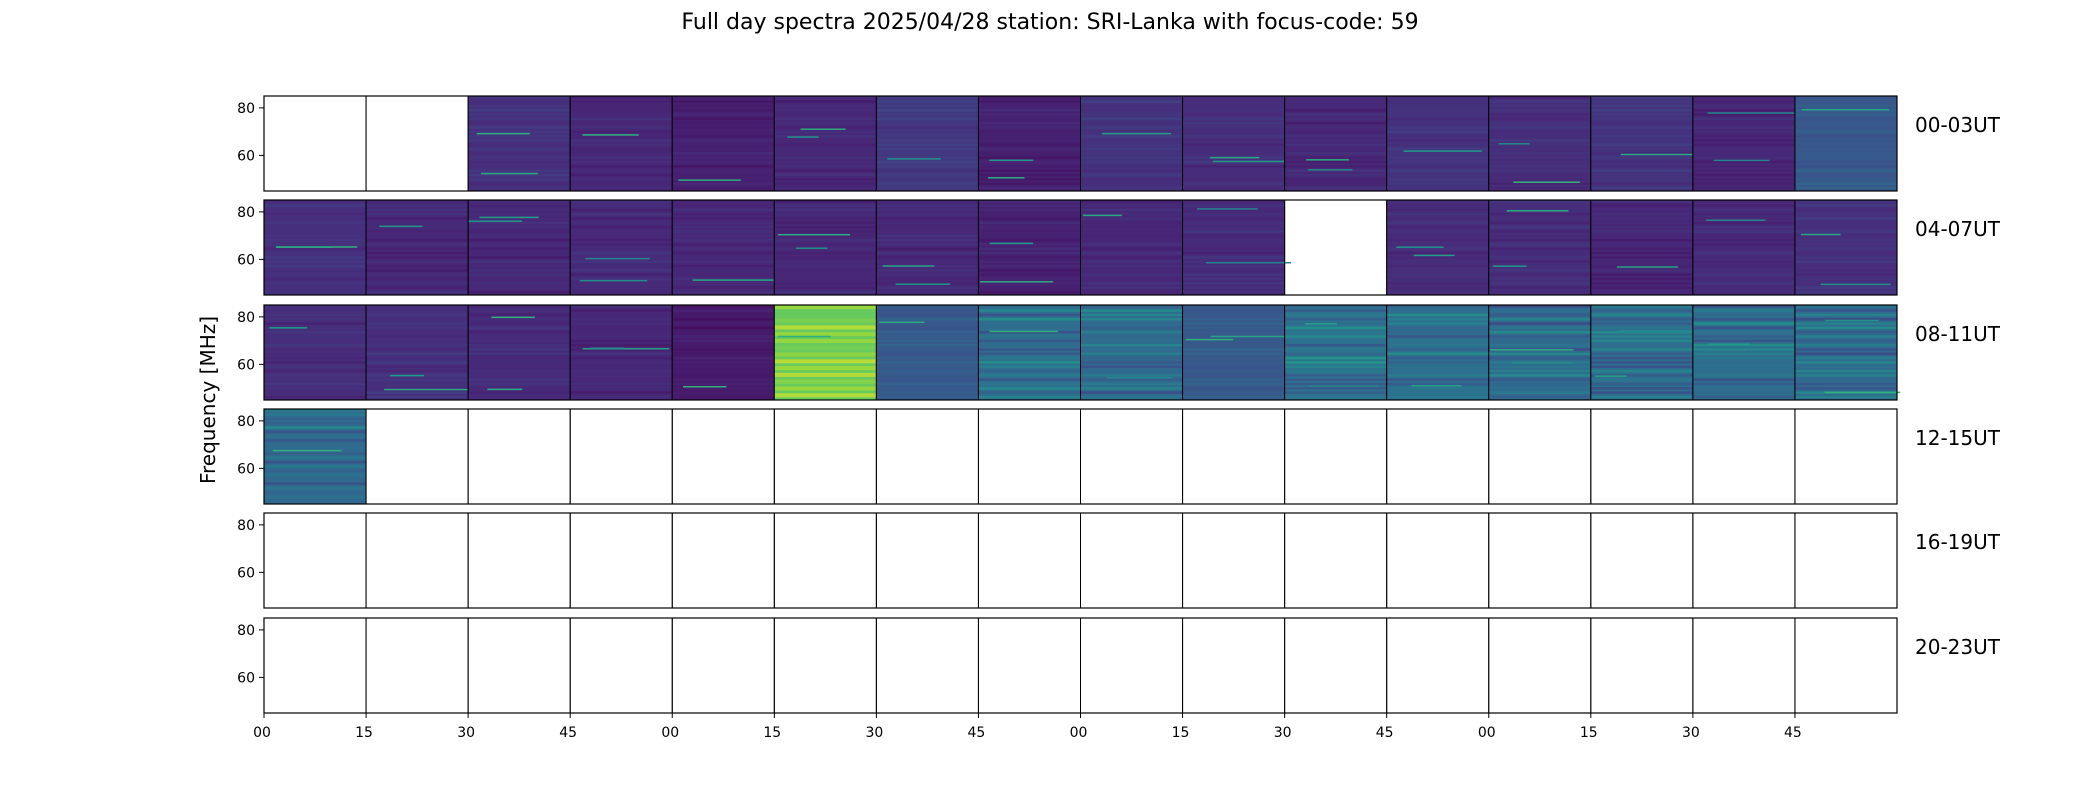  Describe the element at coordinates (1080, 352) in the screenshot. I see `row-frame` at that location.